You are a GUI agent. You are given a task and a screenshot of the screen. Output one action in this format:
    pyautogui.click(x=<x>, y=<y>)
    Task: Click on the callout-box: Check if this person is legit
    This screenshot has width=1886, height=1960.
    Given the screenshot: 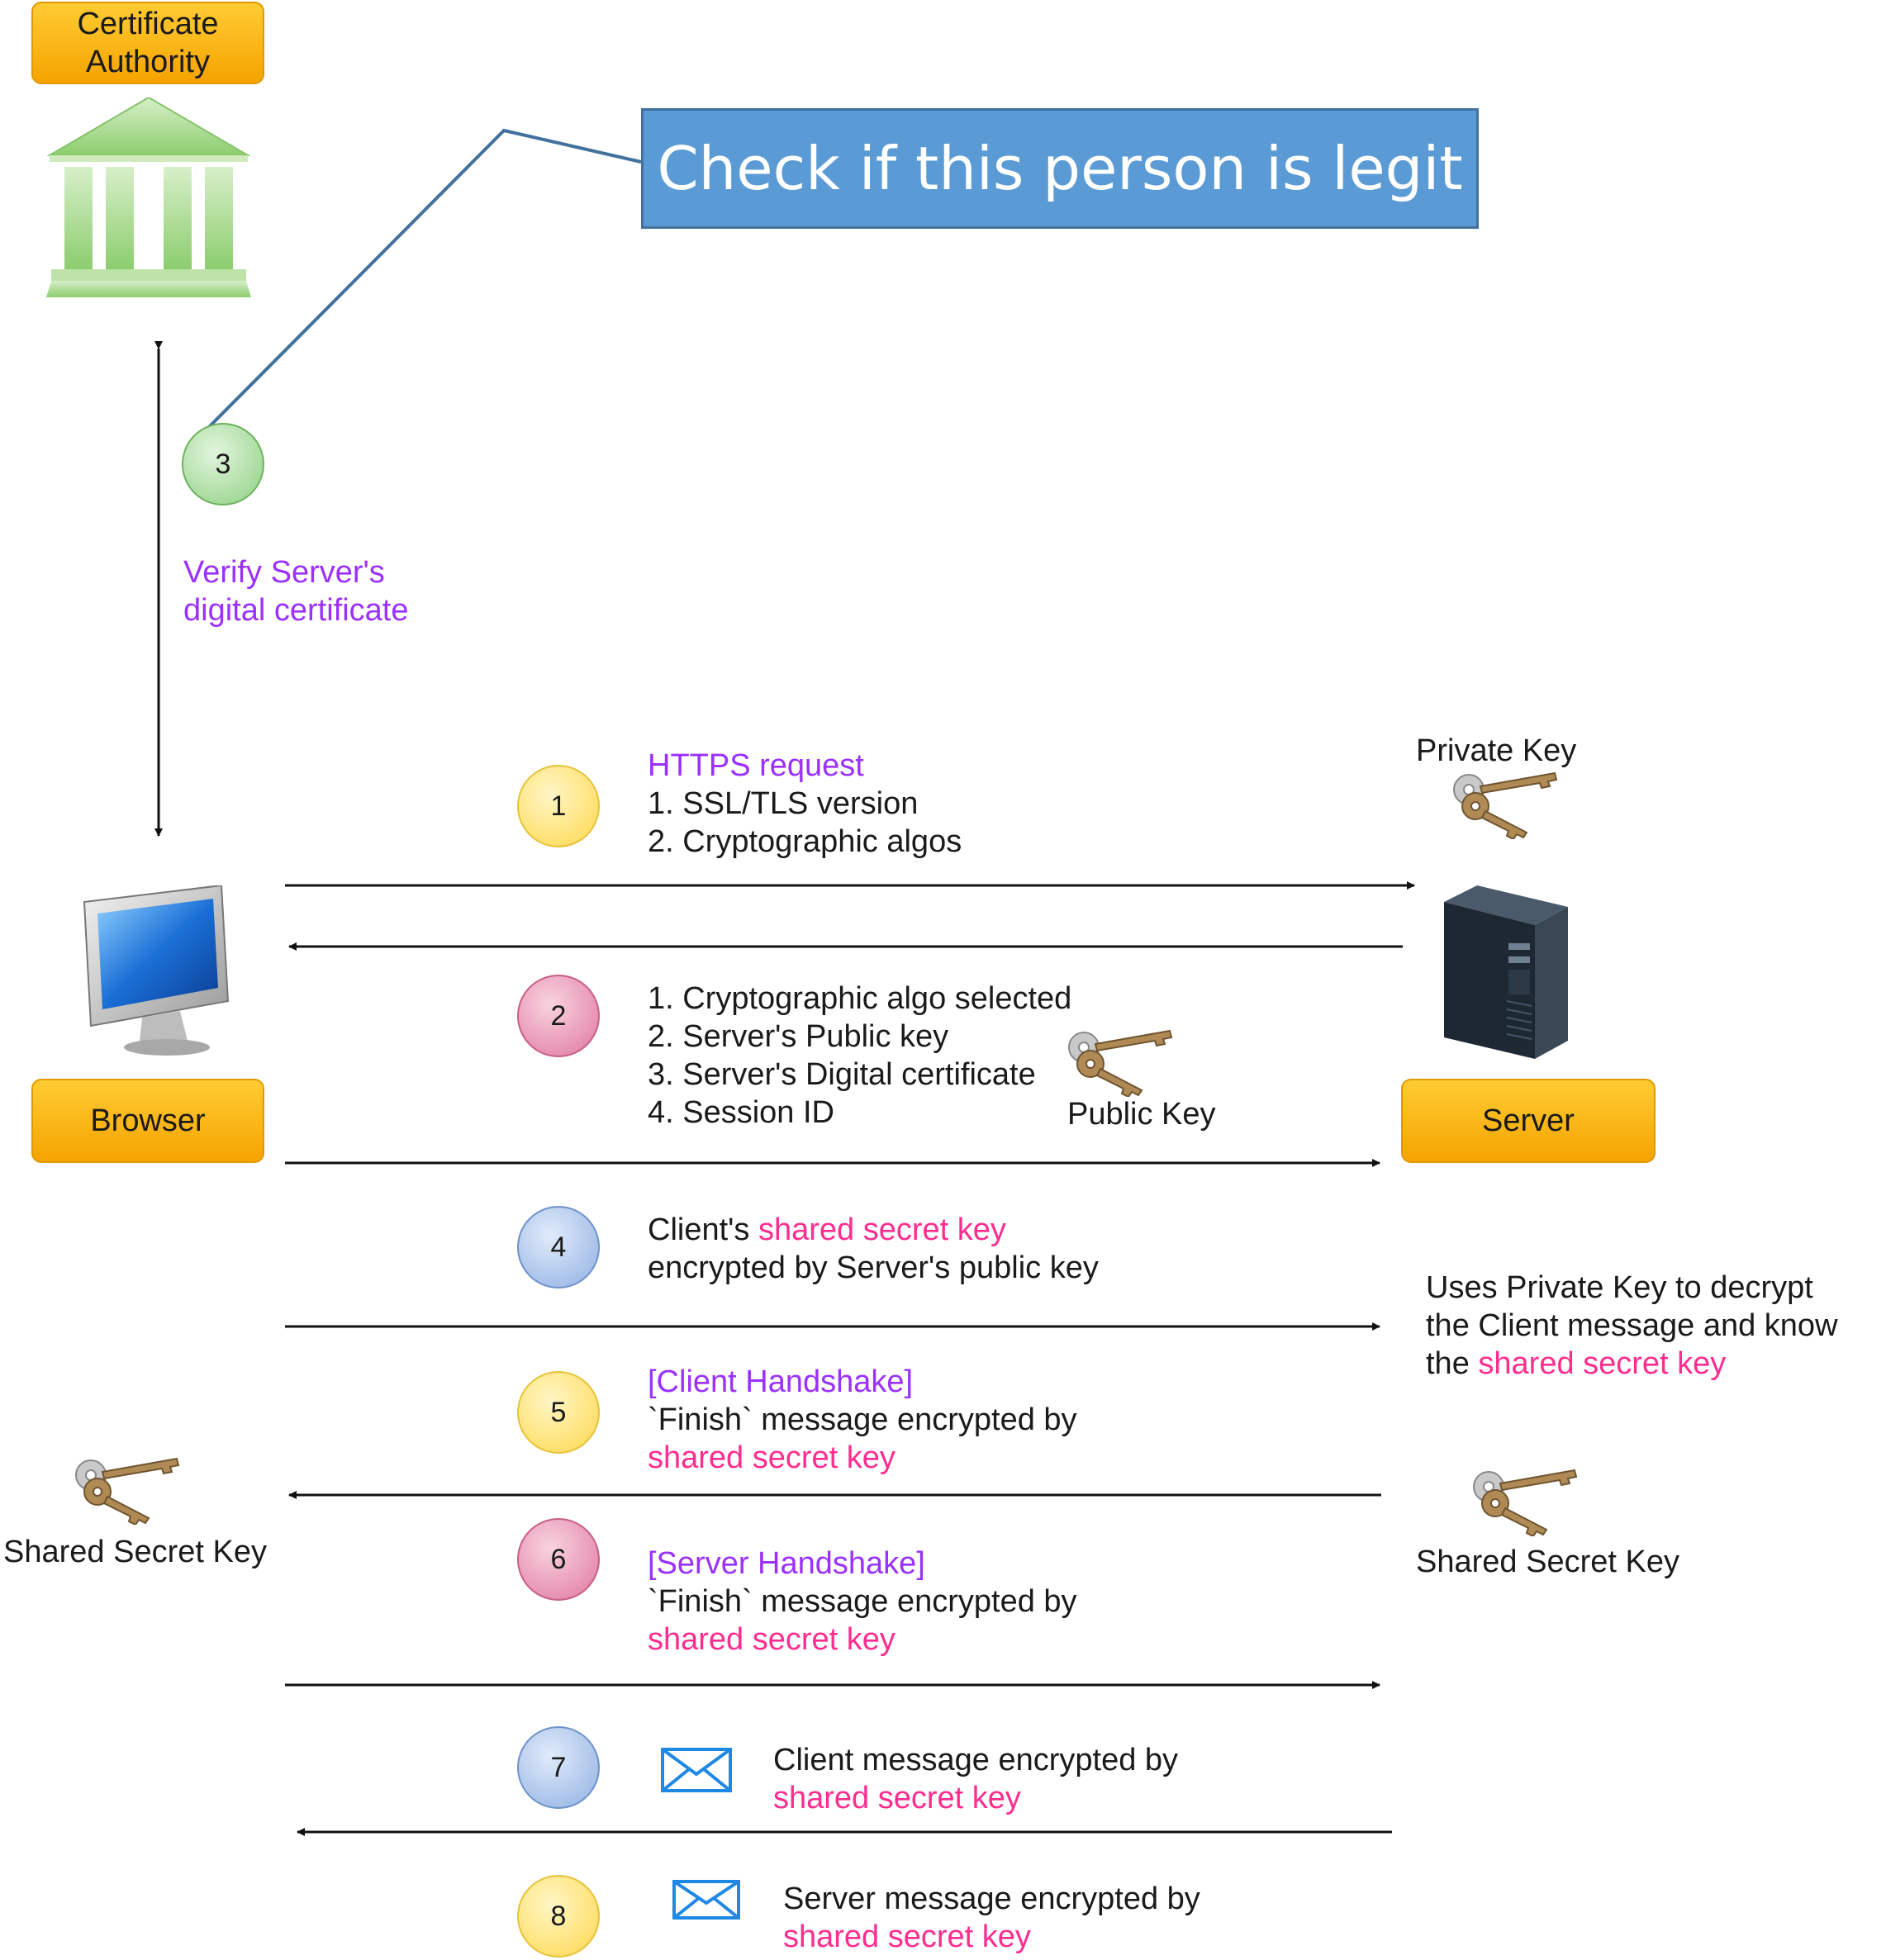 What is the action you would take?
    pyautogui.click(x=1060, y=168)
    